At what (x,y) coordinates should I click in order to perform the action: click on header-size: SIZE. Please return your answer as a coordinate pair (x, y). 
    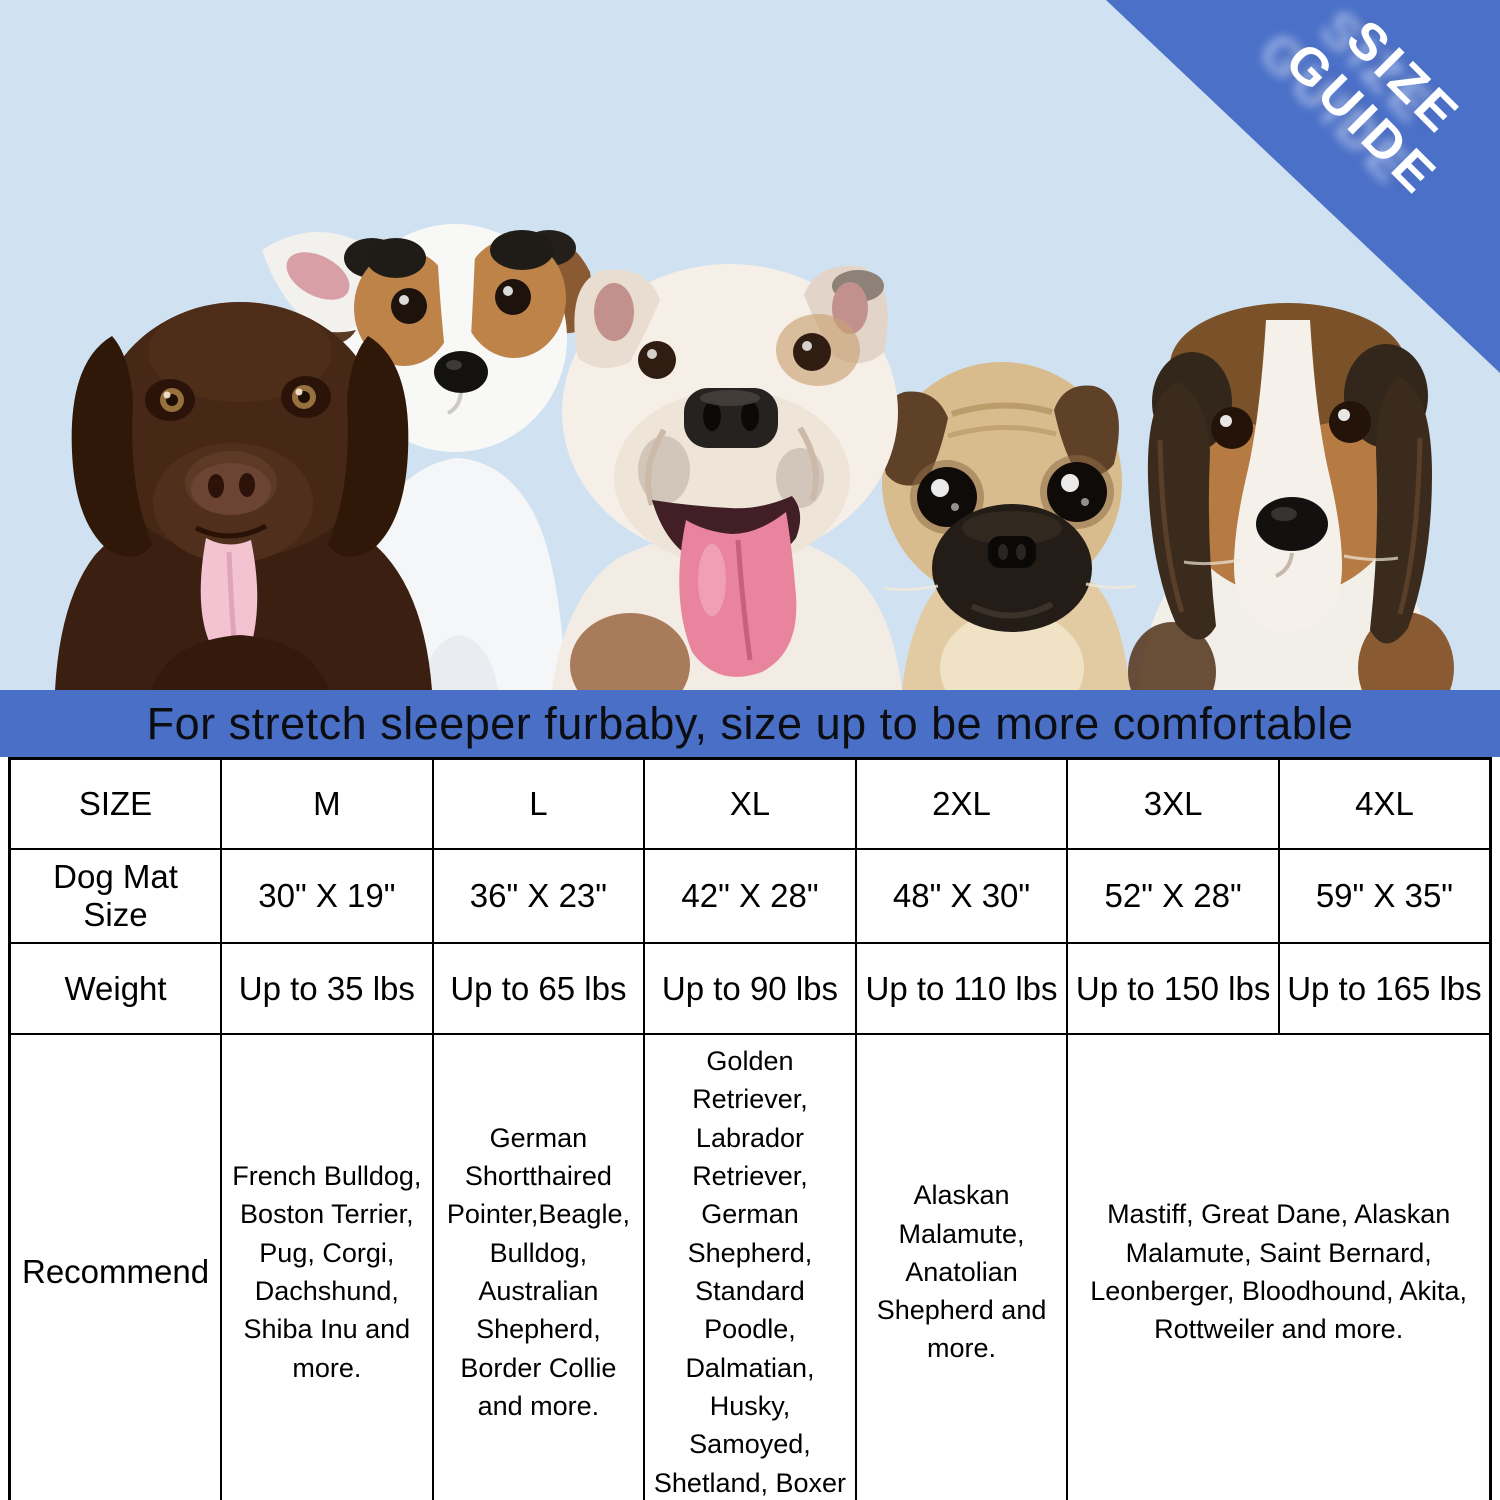
    Looking at the image, I should click on (115, 803).